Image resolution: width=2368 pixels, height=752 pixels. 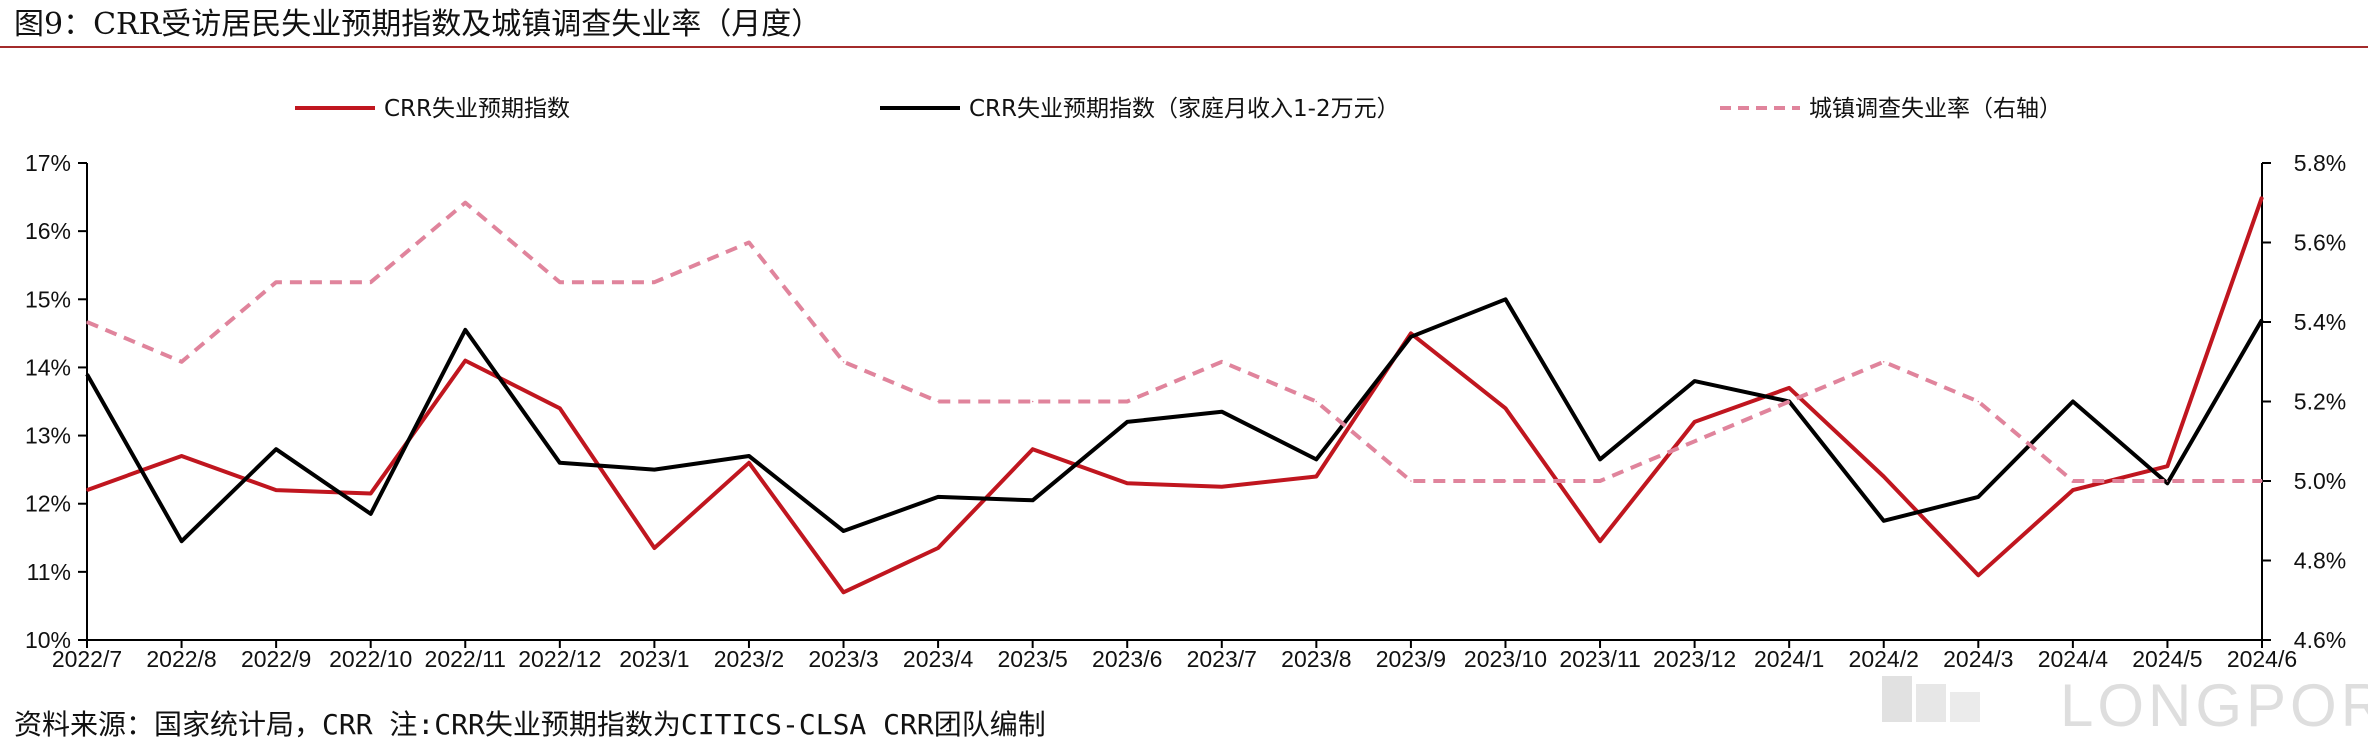 What do you see at coordinates (48, 504) in the screenshot?
I see `left-axis-tick-label: 12%` at bounding box center [48, 504].